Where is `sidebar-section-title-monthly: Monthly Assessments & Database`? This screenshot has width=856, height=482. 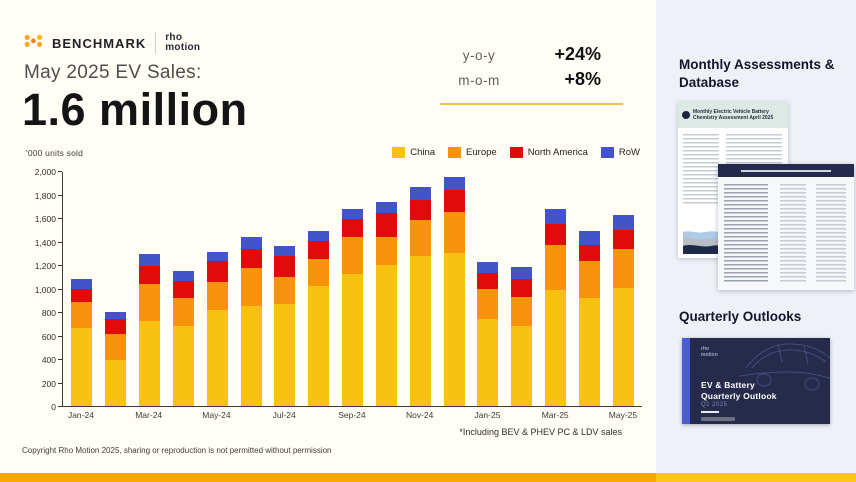 sidebar-section-title-monthly: Monthly Assessments & Database is located at coordinates (757, 74).